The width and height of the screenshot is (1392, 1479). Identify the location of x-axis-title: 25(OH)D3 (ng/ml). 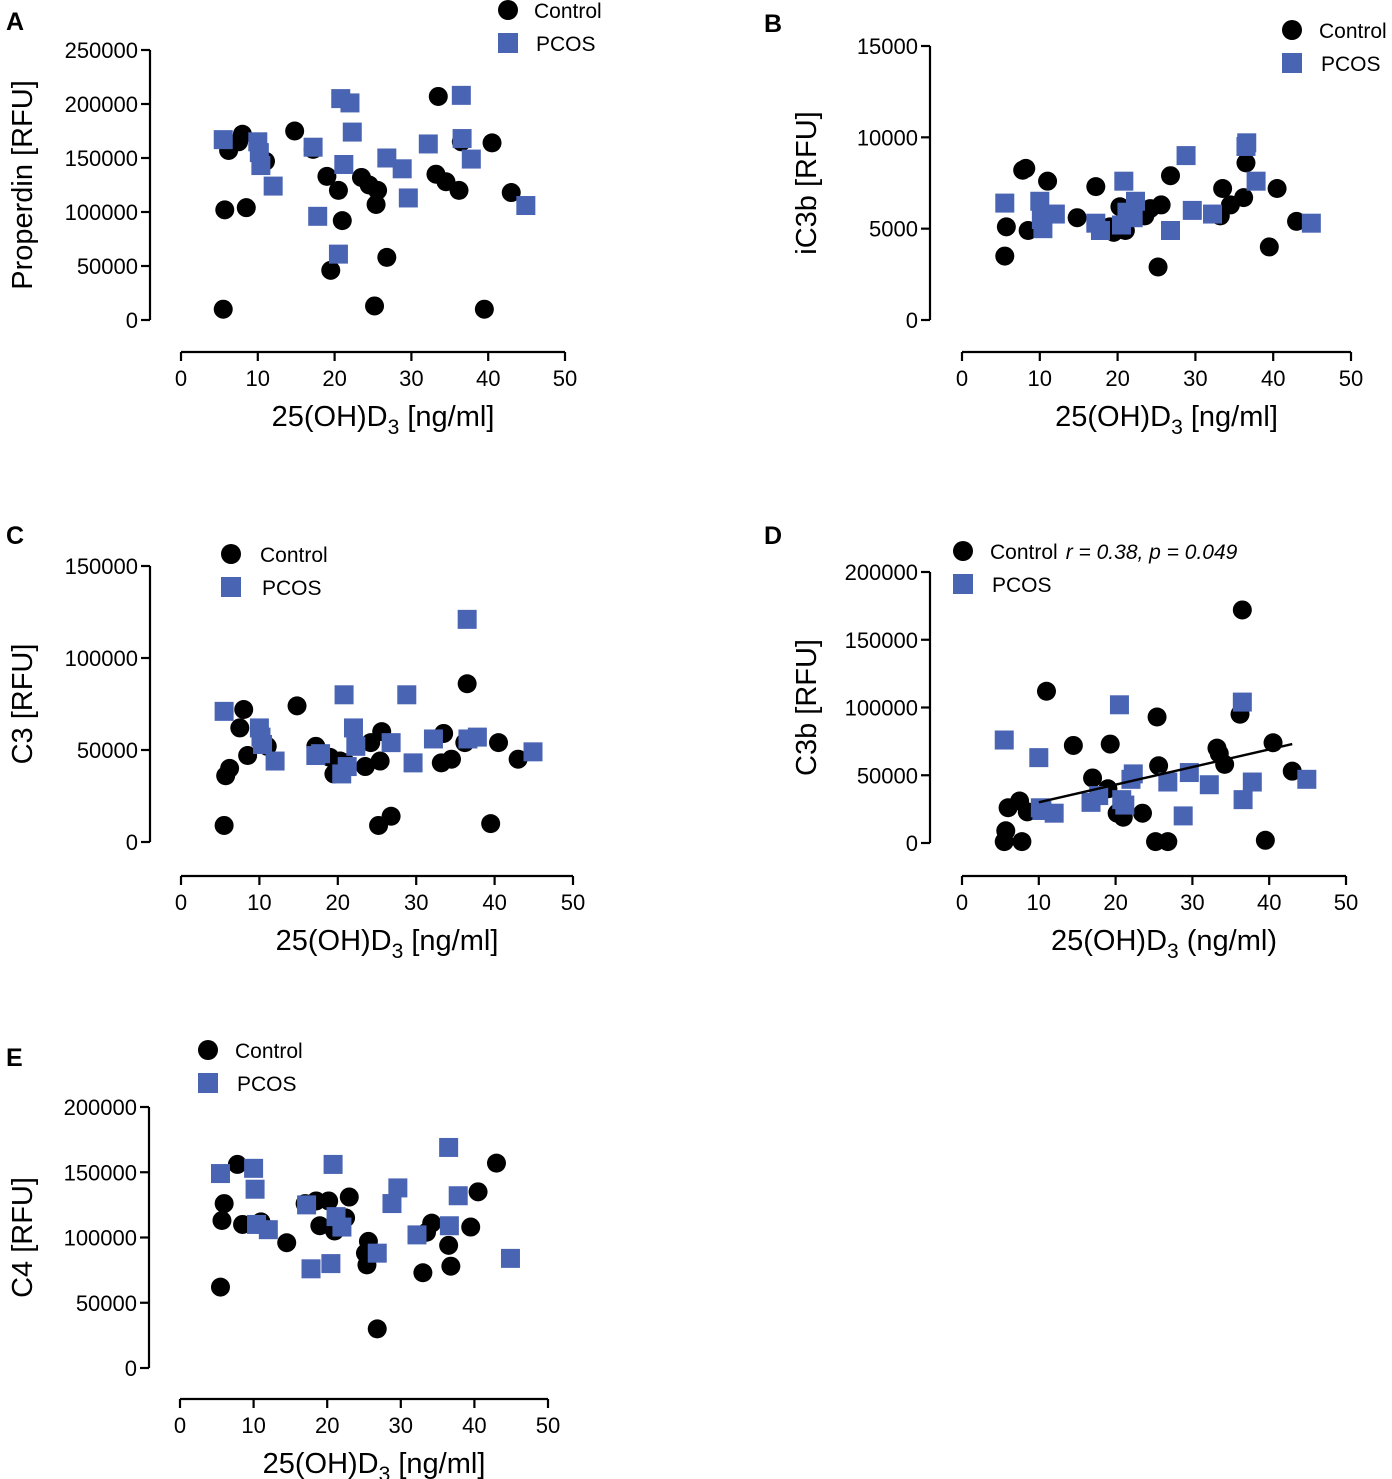
(1164, 944).